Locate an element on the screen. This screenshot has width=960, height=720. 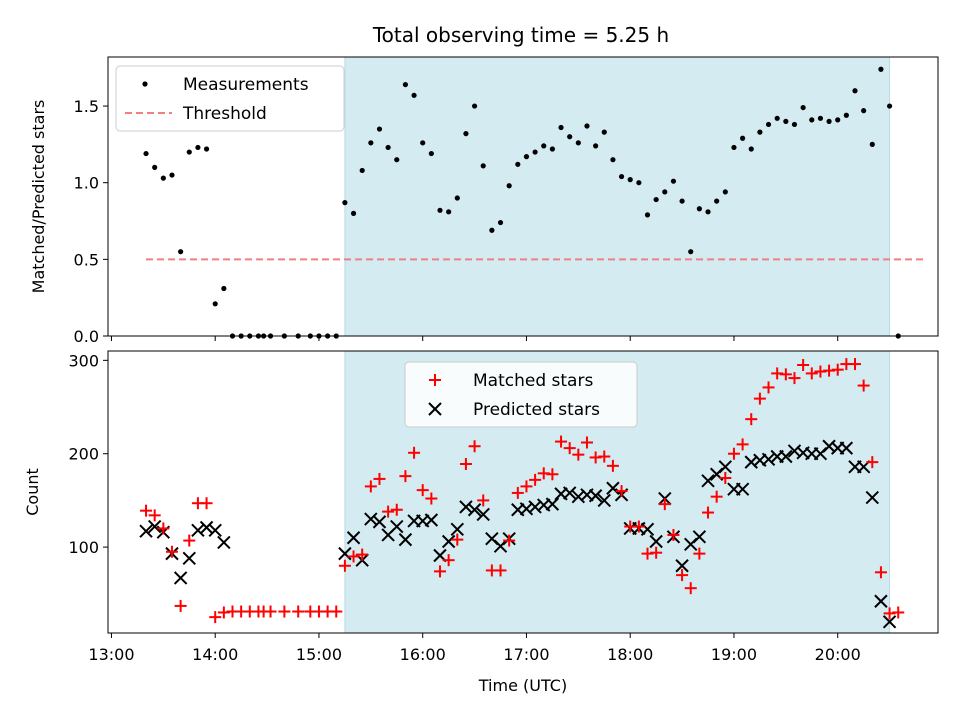
x-tick-label: 15:00 is located at coordinates (319, 654).